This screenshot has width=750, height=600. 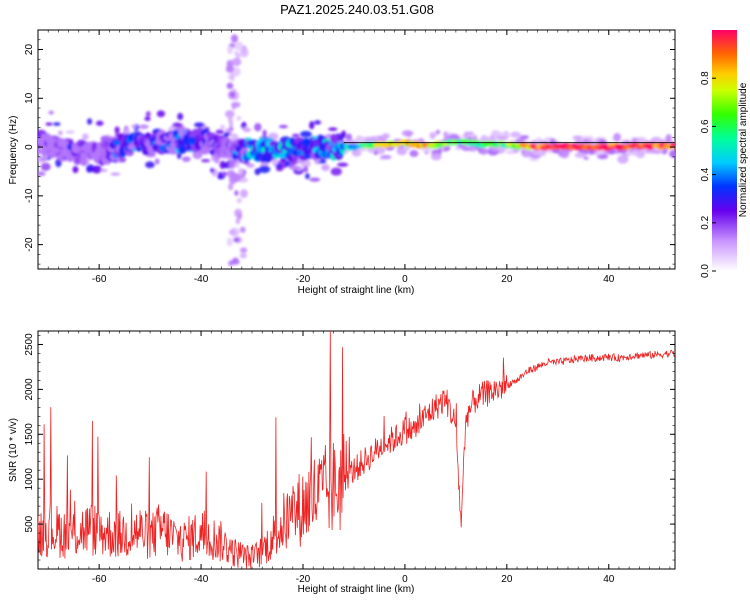 What do you see at coordinates (29, 434) in the screenshot?
I see `y-tick-label: 1500` at bounding box center [29, 434].